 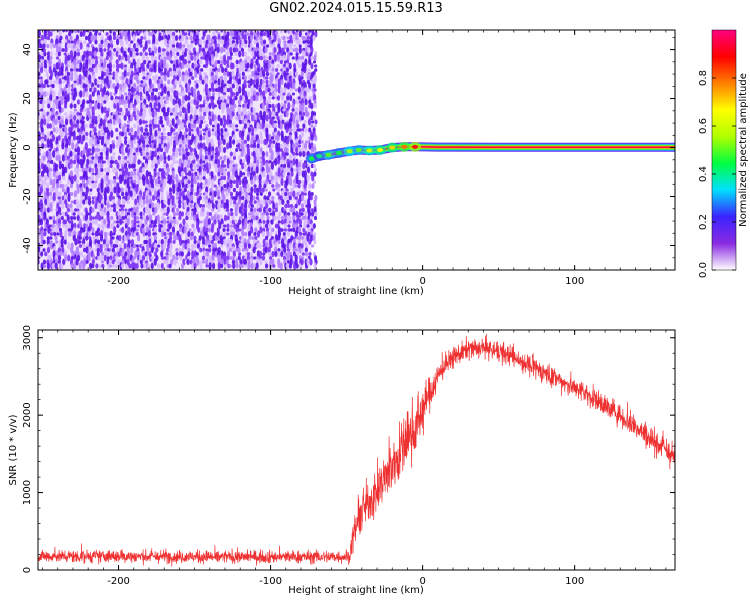 What do you see at coordinates (703, 222) in the screenshot?
I see `colorbar-tick-label: 0.2` at bounding box center [703, 222].